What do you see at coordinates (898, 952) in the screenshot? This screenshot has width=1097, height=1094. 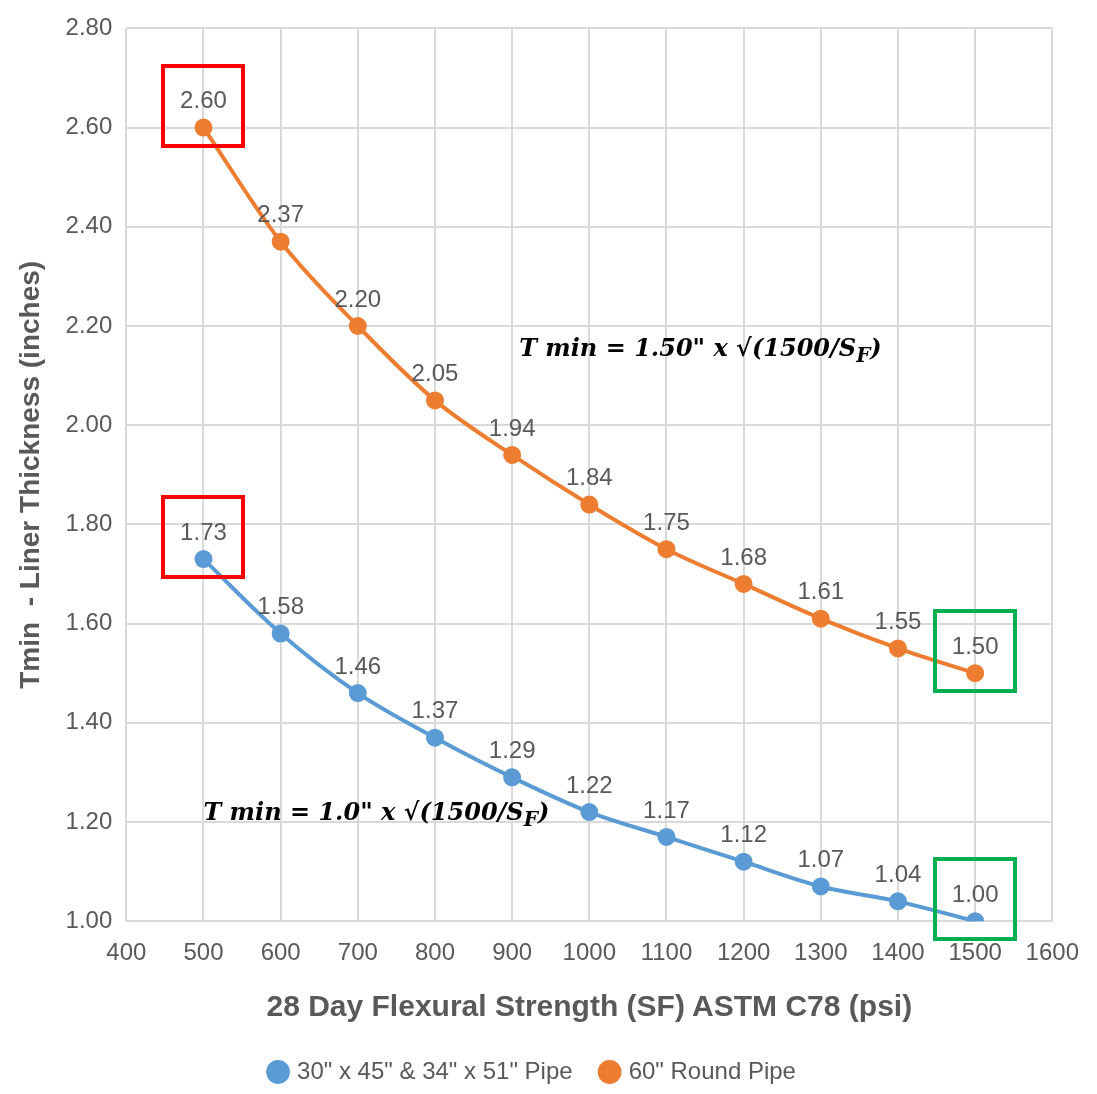 I see `x-tick-label: 1400` at bounding box center [898, 952].